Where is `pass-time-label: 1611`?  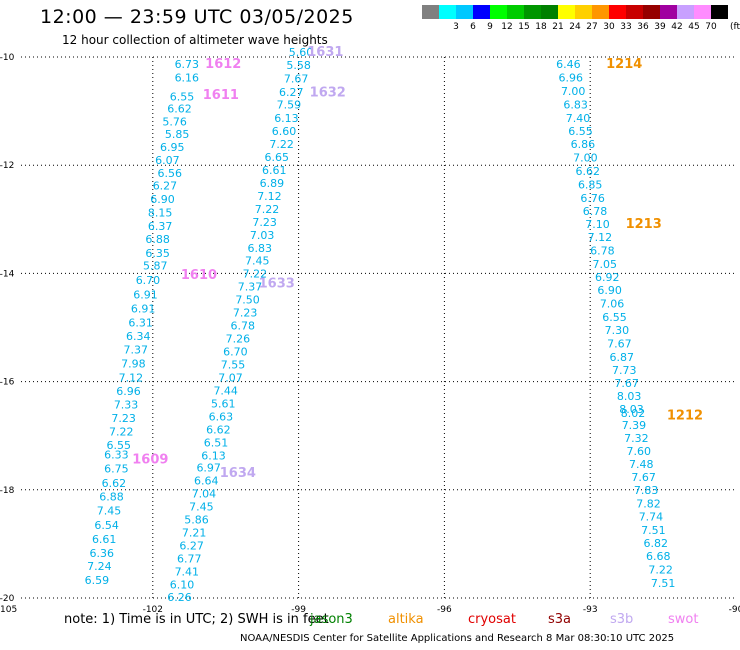 pass-time-label: 1611 is located at coordinates (221, 95).